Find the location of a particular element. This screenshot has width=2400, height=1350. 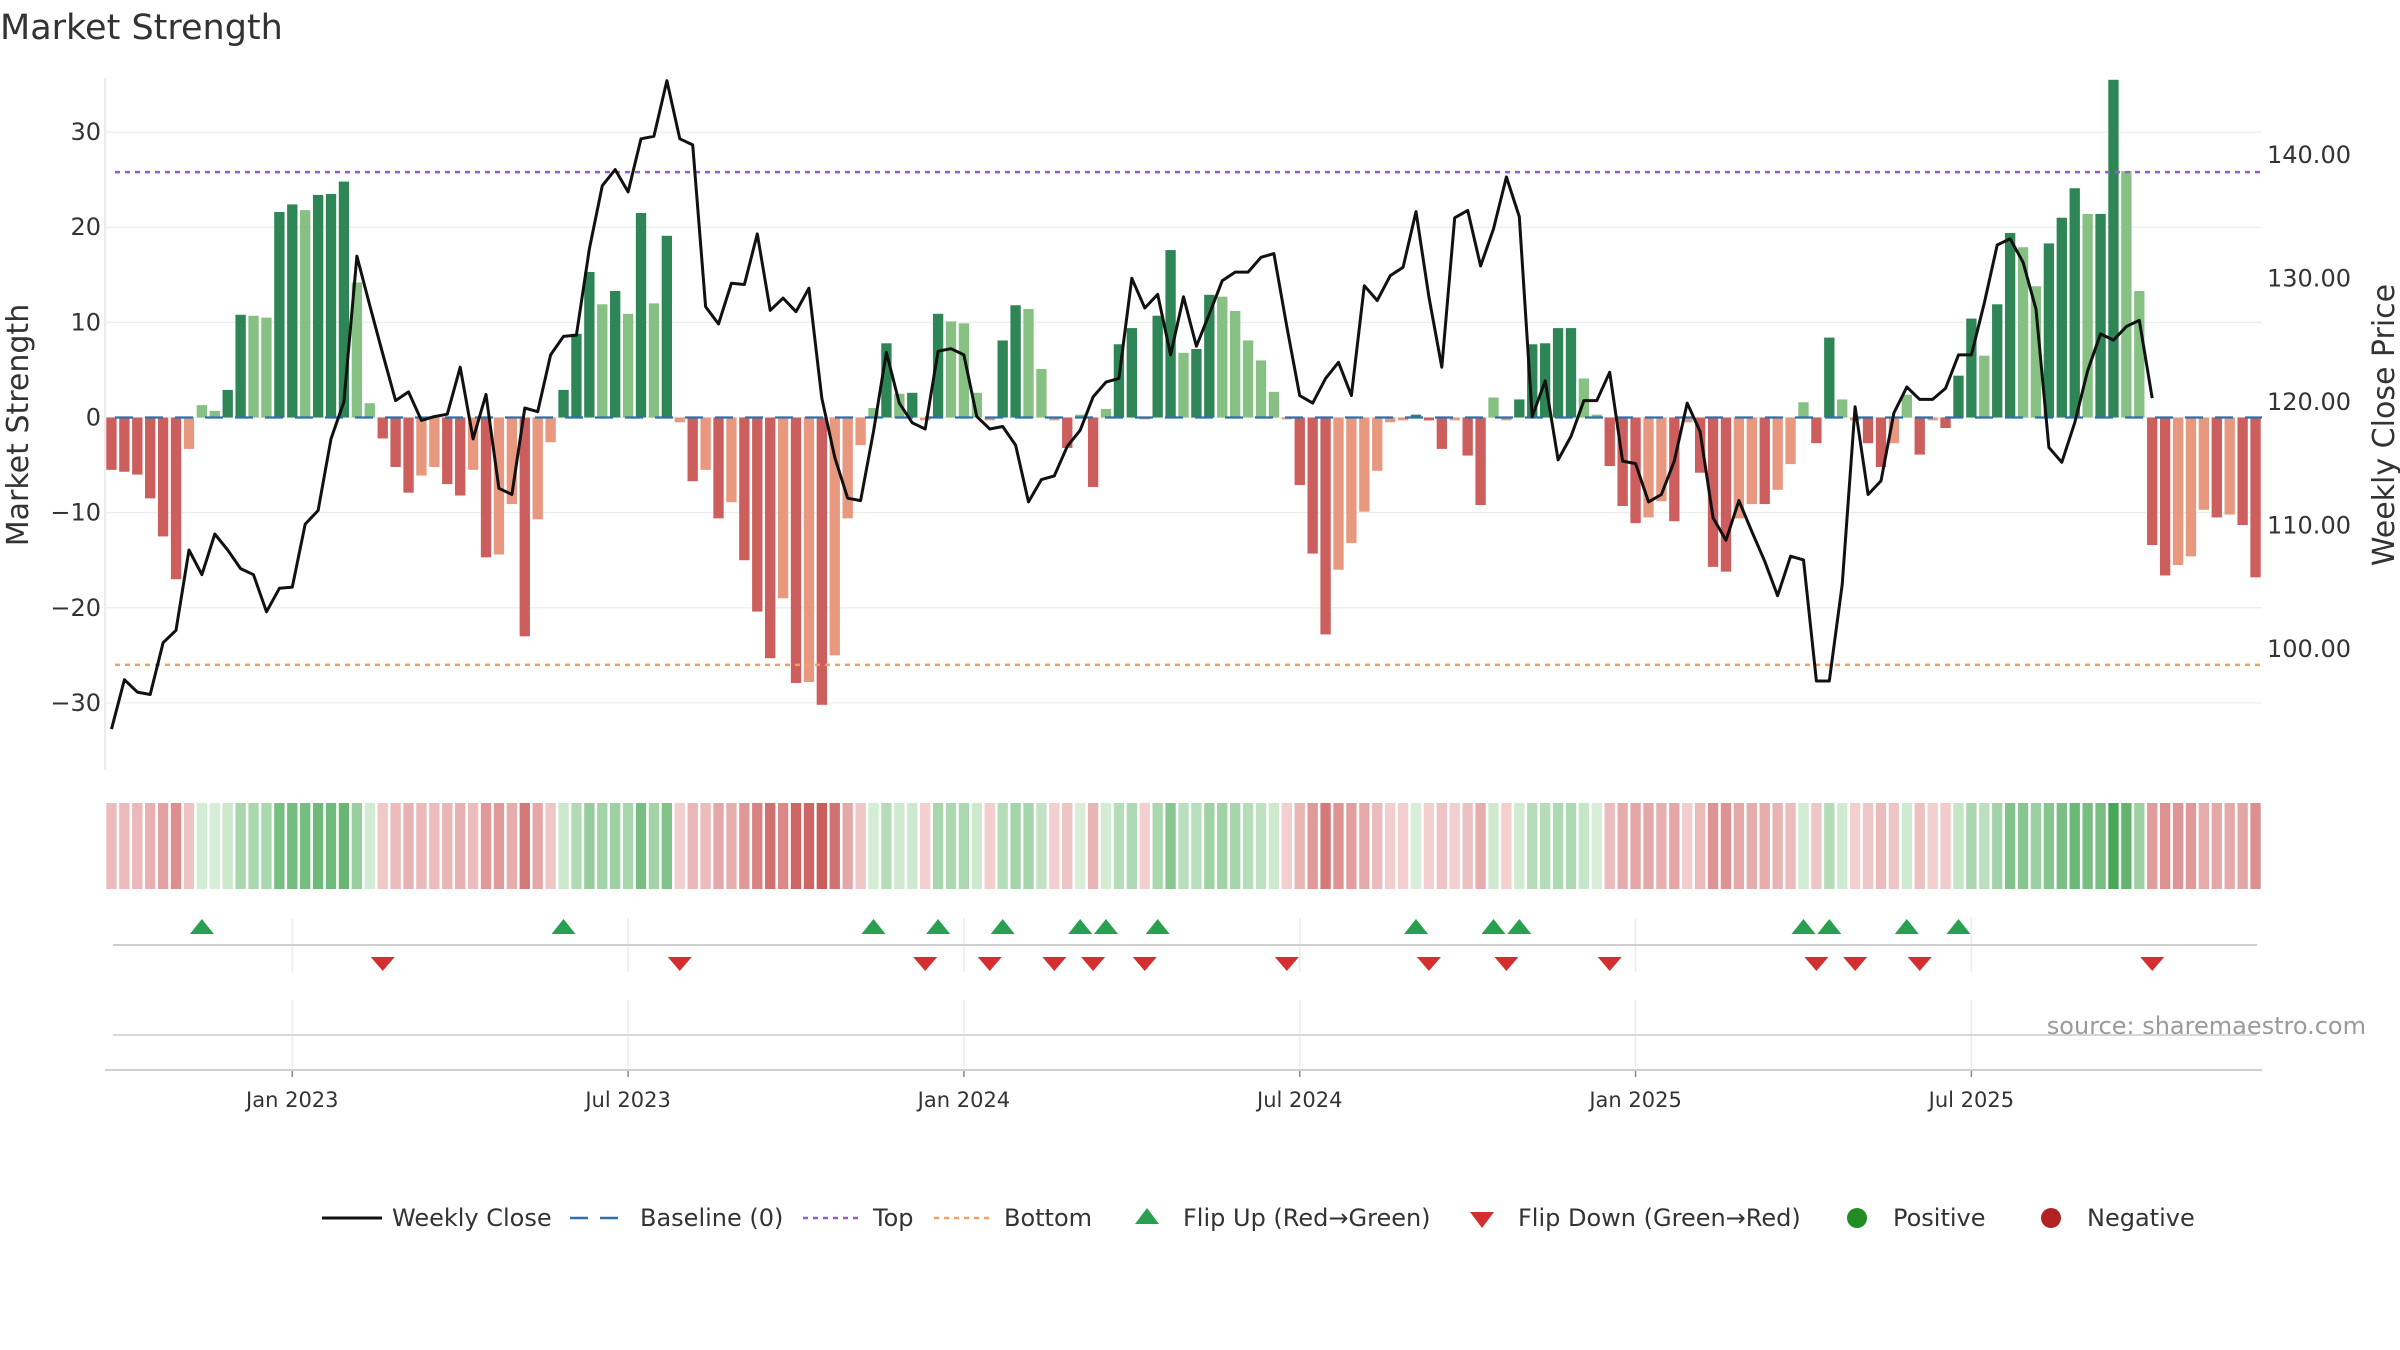

x-tick-label: Jul 2023 is located at coordinates (626, 1100).